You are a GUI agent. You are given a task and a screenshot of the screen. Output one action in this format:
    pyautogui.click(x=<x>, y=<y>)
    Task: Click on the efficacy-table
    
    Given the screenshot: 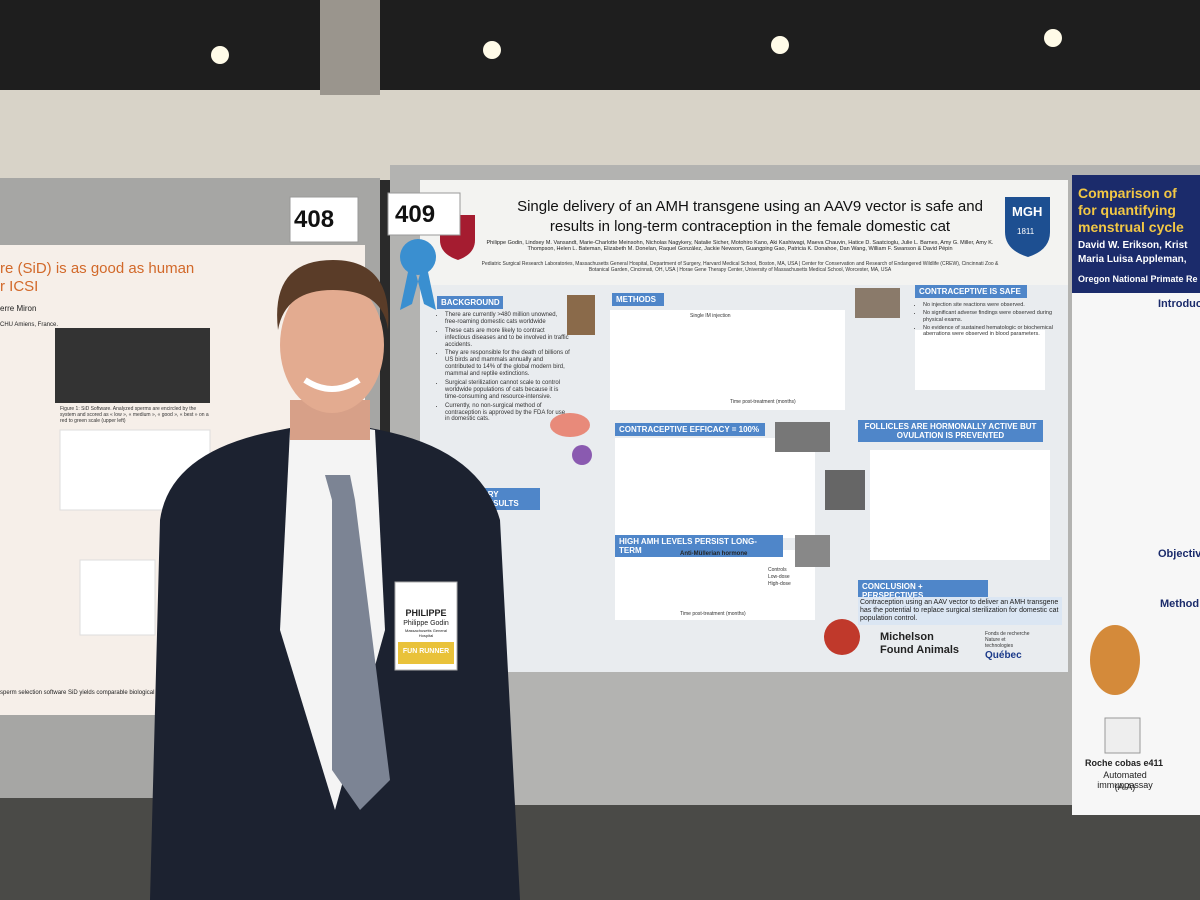 What is the action you would take?
    pyautogui.click(x=715, y=488)
    